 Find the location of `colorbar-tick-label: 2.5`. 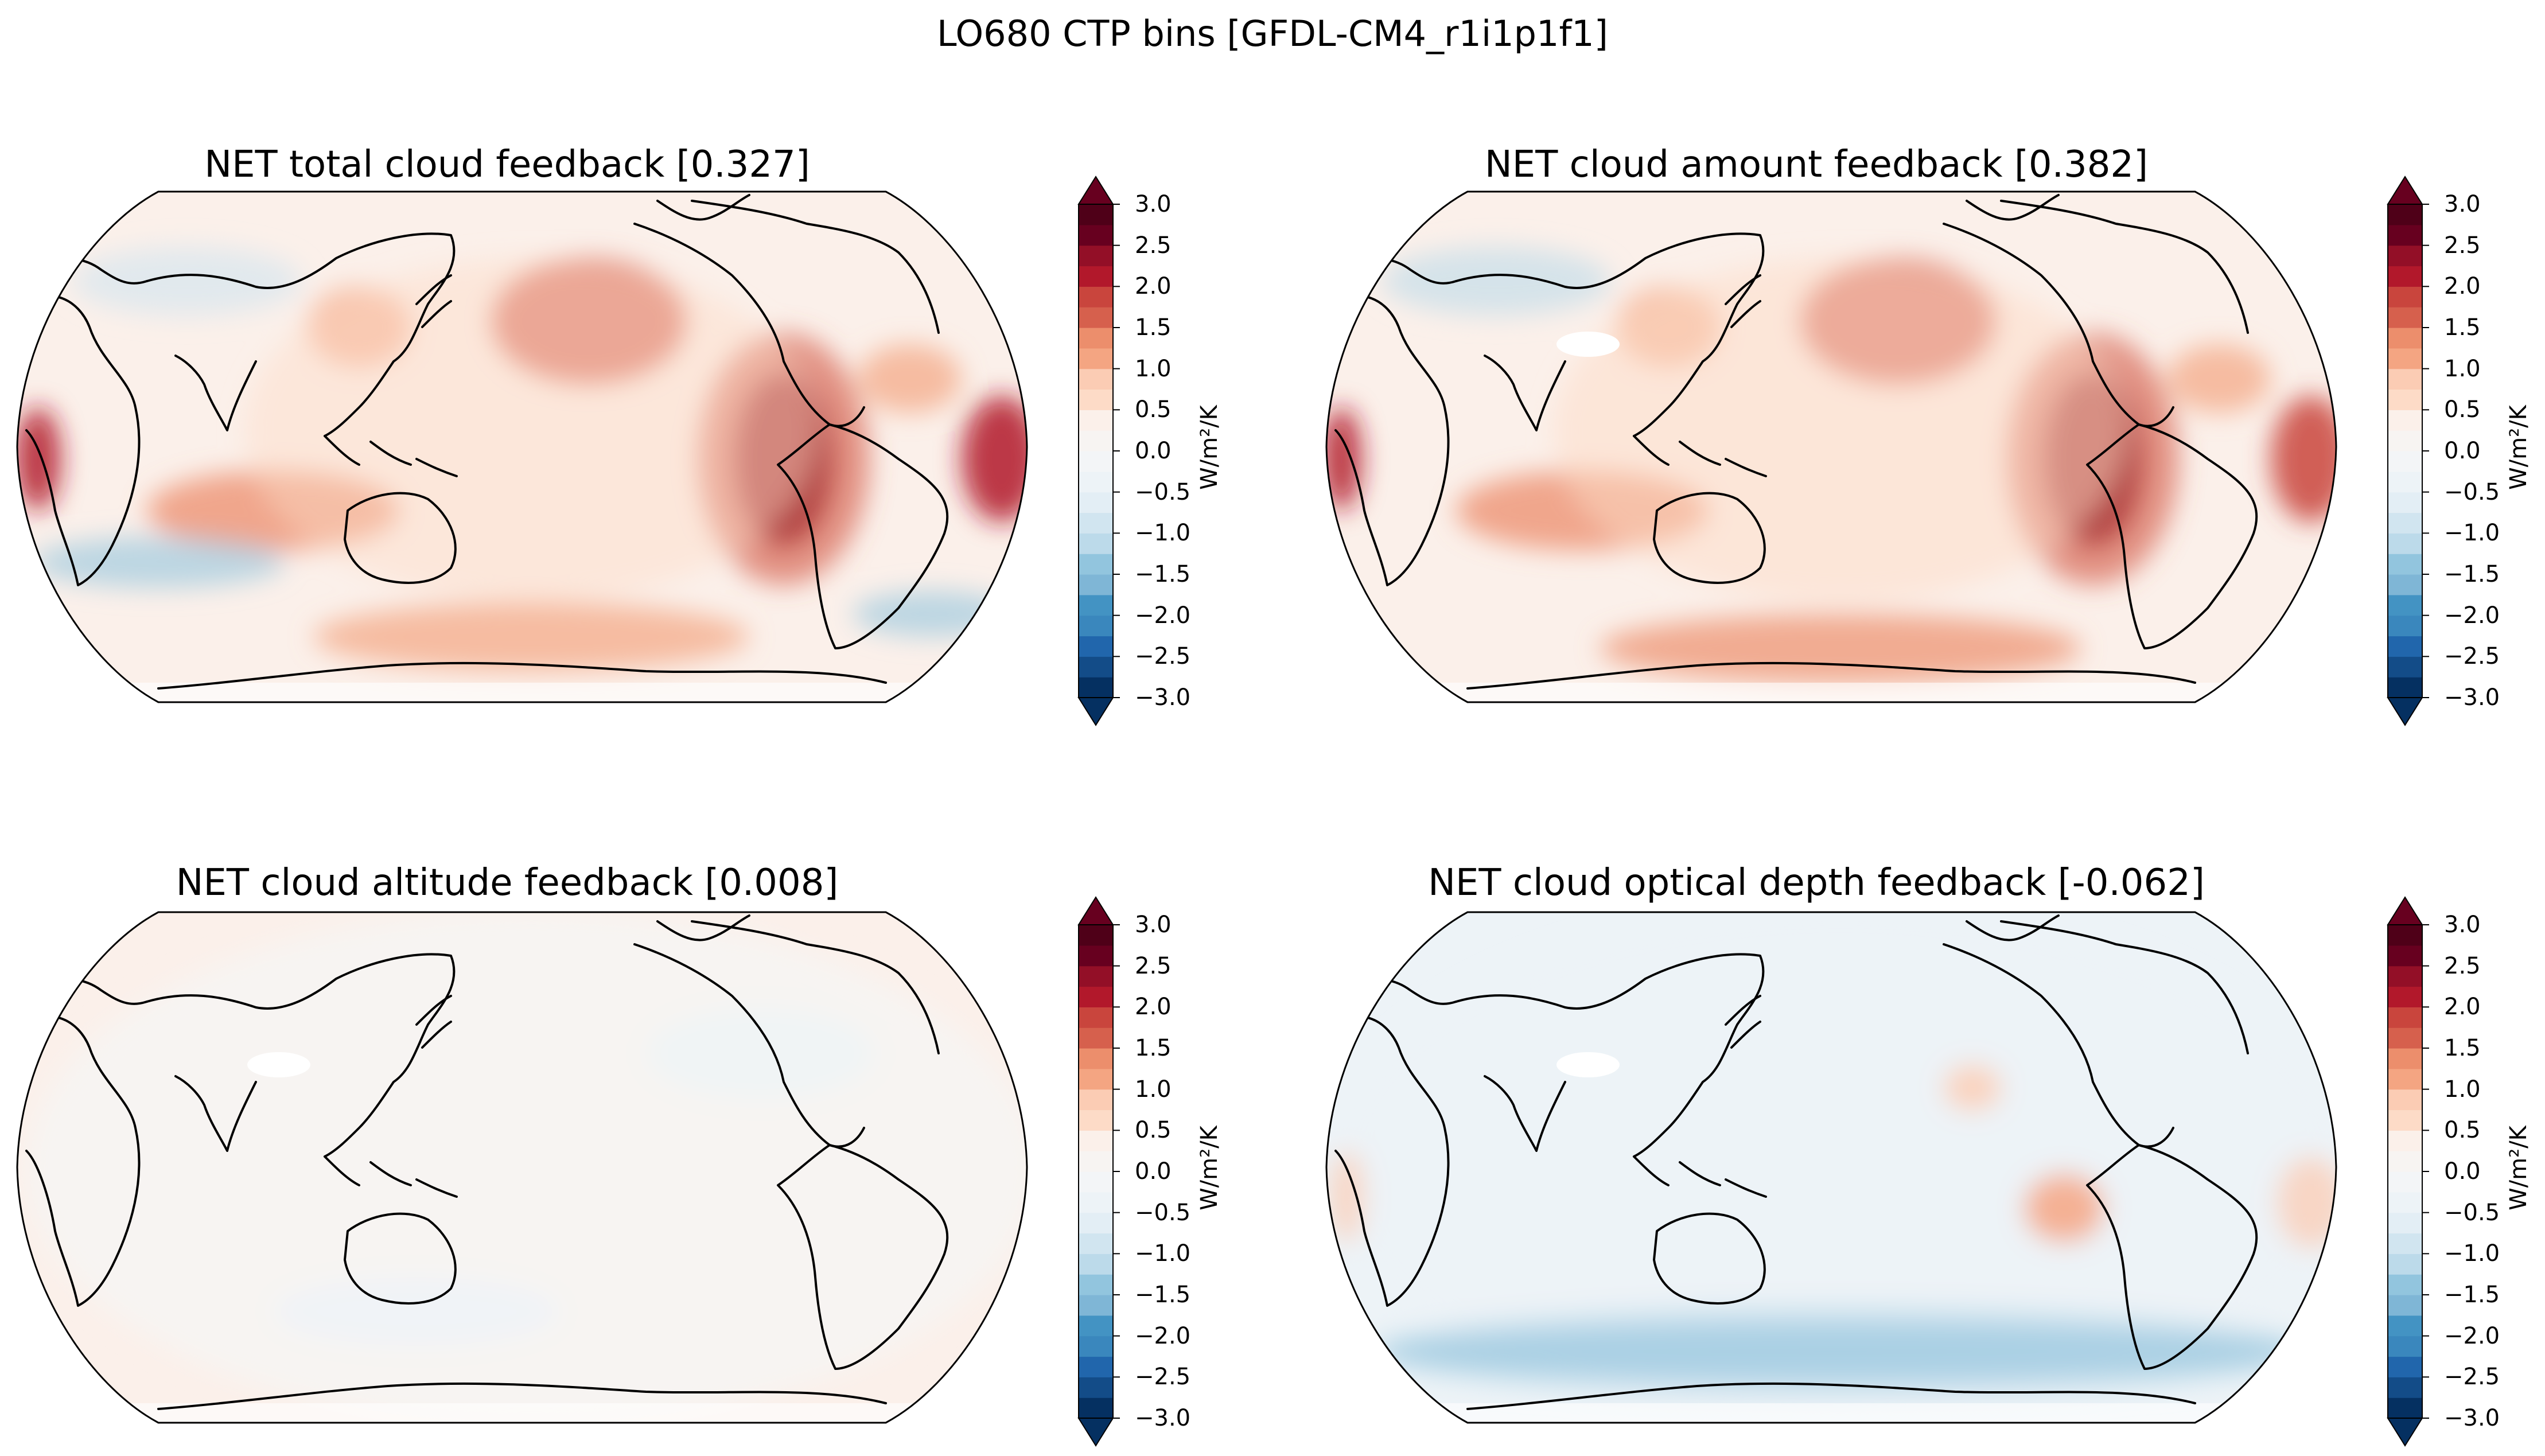

colorbar-tick-label: 2.5 is located at coordinates (1154, 245).